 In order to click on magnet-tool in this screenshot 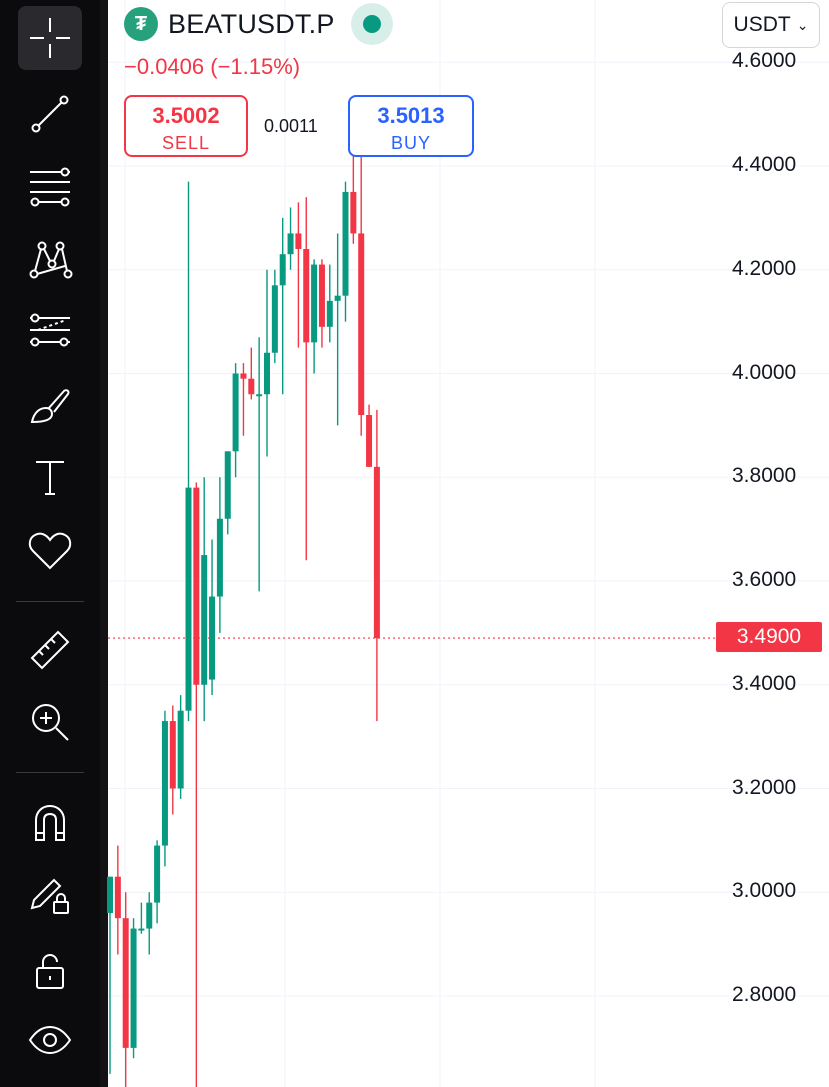, I will do `click(50, 822)`.